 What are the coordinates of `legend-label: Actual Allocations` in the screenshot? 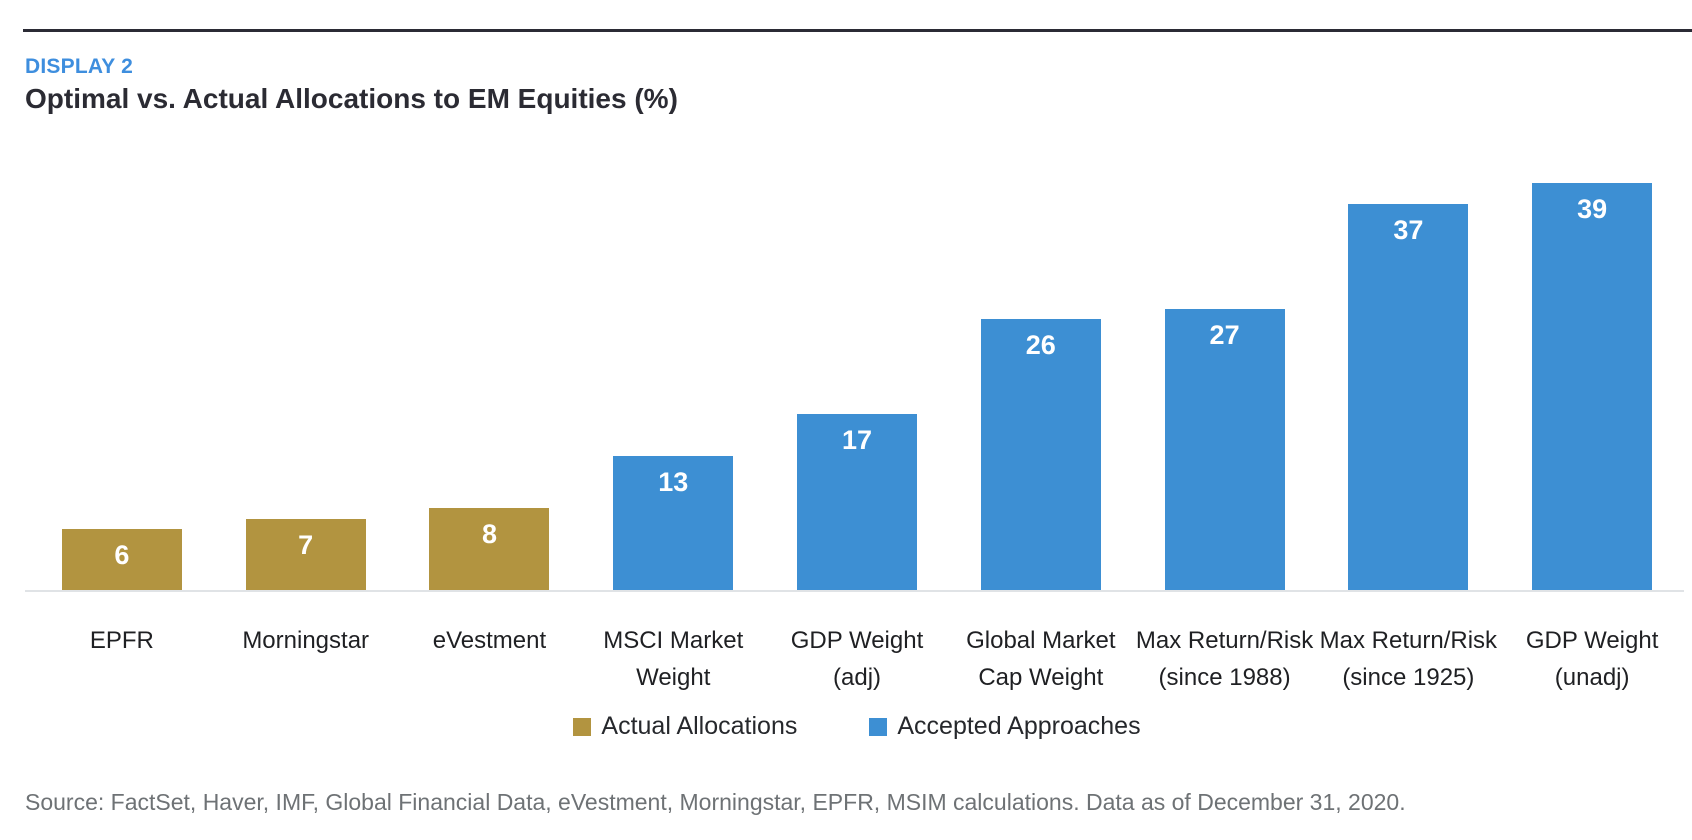 It's located at (699, 726).